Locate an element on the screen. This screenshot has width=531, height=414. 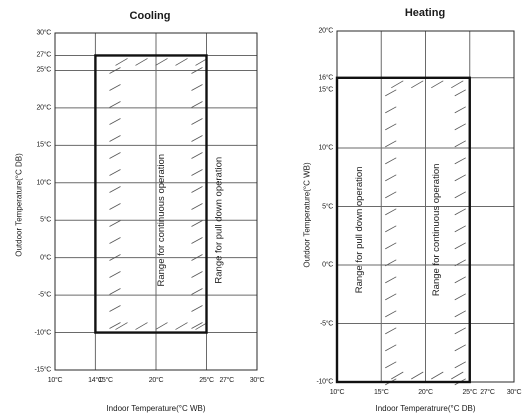
cooling-y-axis-title: Outdoor Temperature(°C DB) is located at coordinates (19, 205).